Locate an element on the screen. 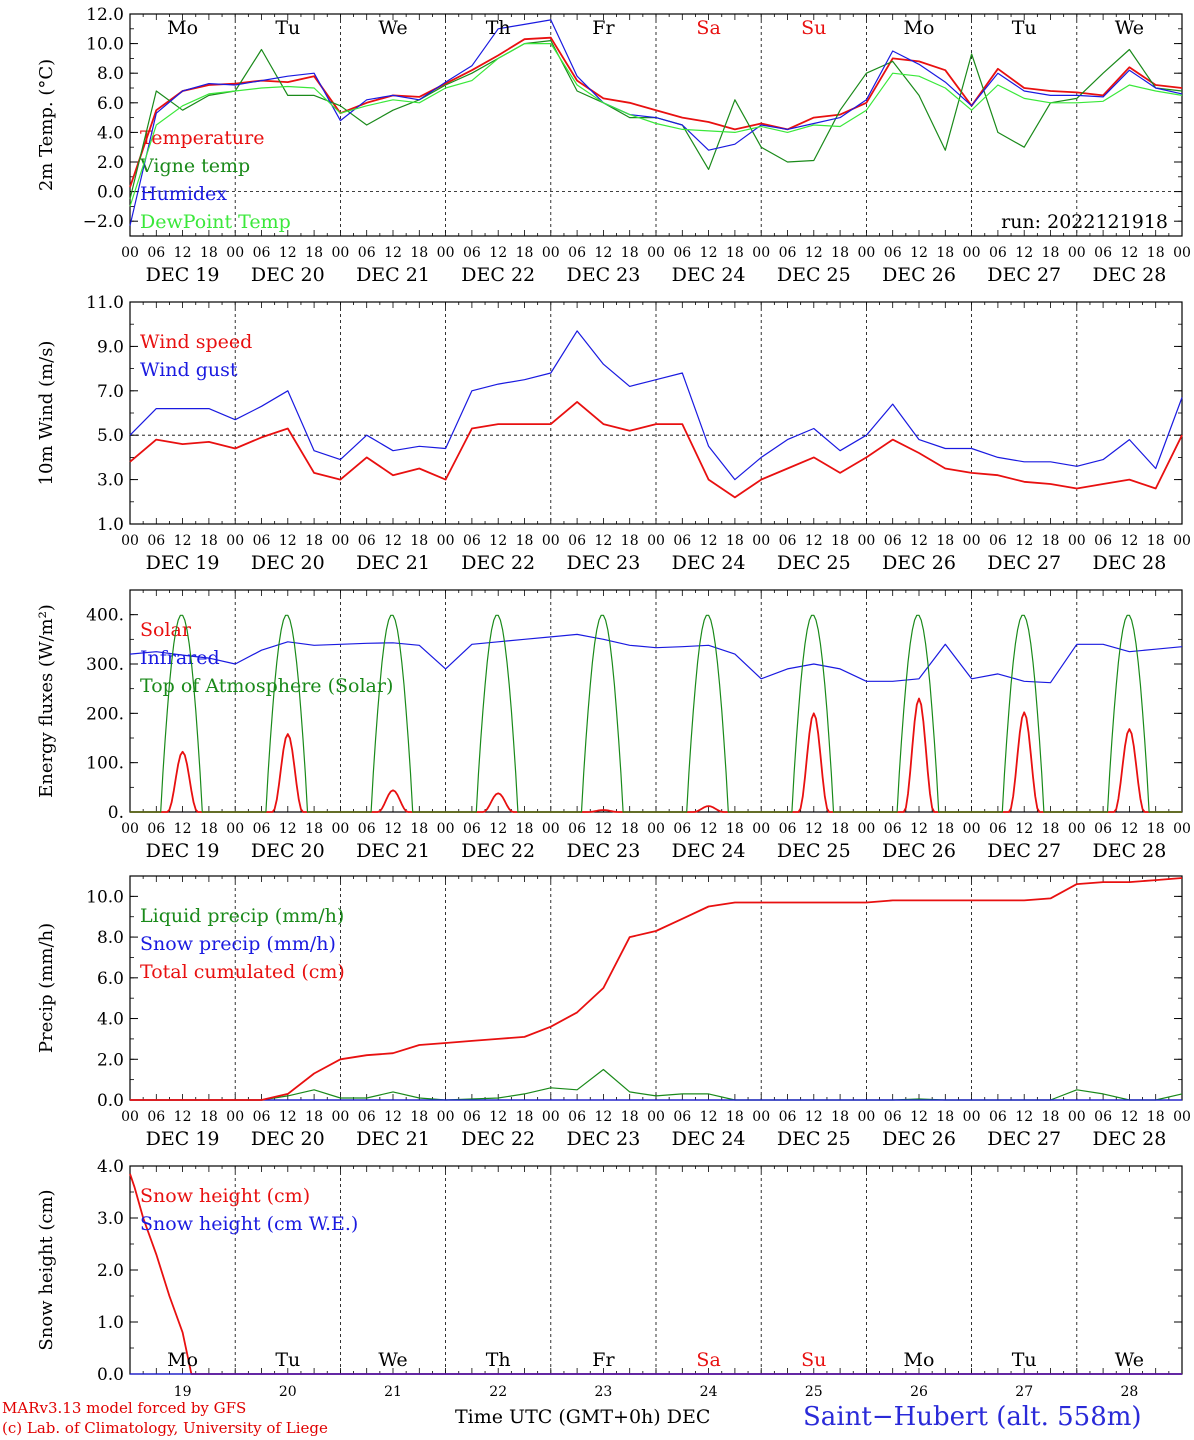 This screenshot has height=1440, width=1194. y-tick-label: 10.0 is located at coordinates (105, 45).